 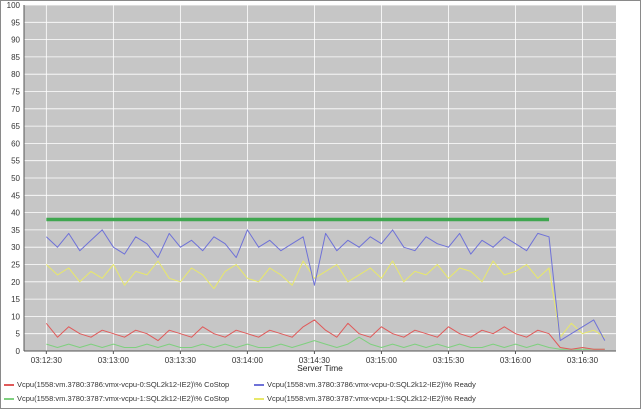 I want to click on y-tick-label: 40, so click(x=15, y=213).